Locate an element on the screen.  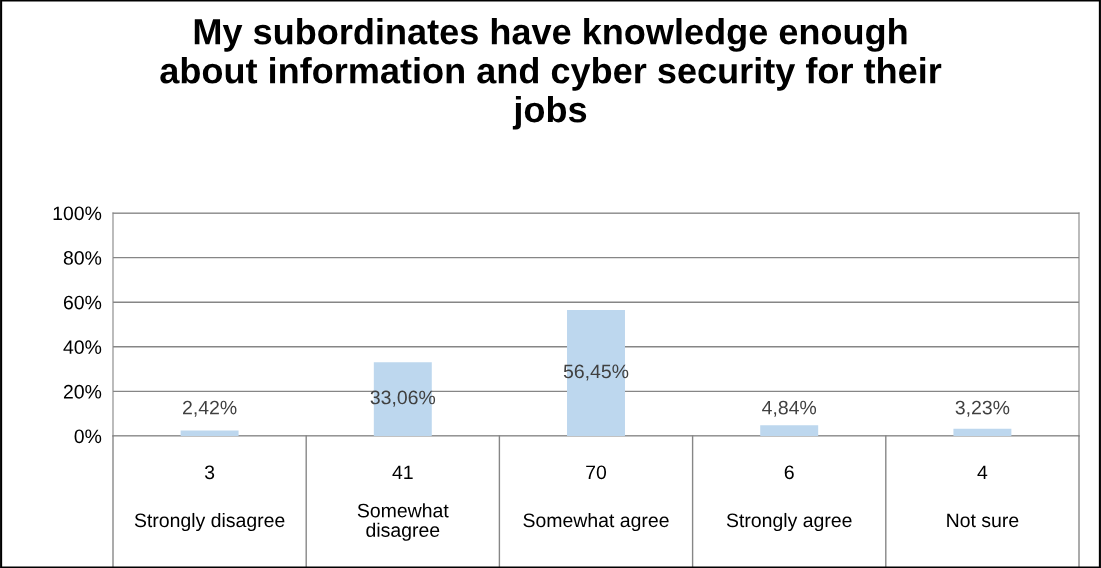
chart-title: My subordinates have knowledge enough about information and cyber security for their jobs is located at coordinates (551, 74).